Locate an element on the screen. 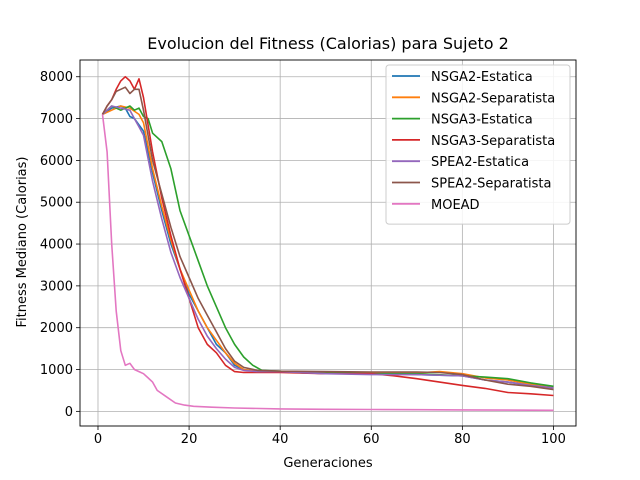 This screenshot has width=640, height=480. legend-label: SPEA2-Separatista is located at coordinates (491, 184).